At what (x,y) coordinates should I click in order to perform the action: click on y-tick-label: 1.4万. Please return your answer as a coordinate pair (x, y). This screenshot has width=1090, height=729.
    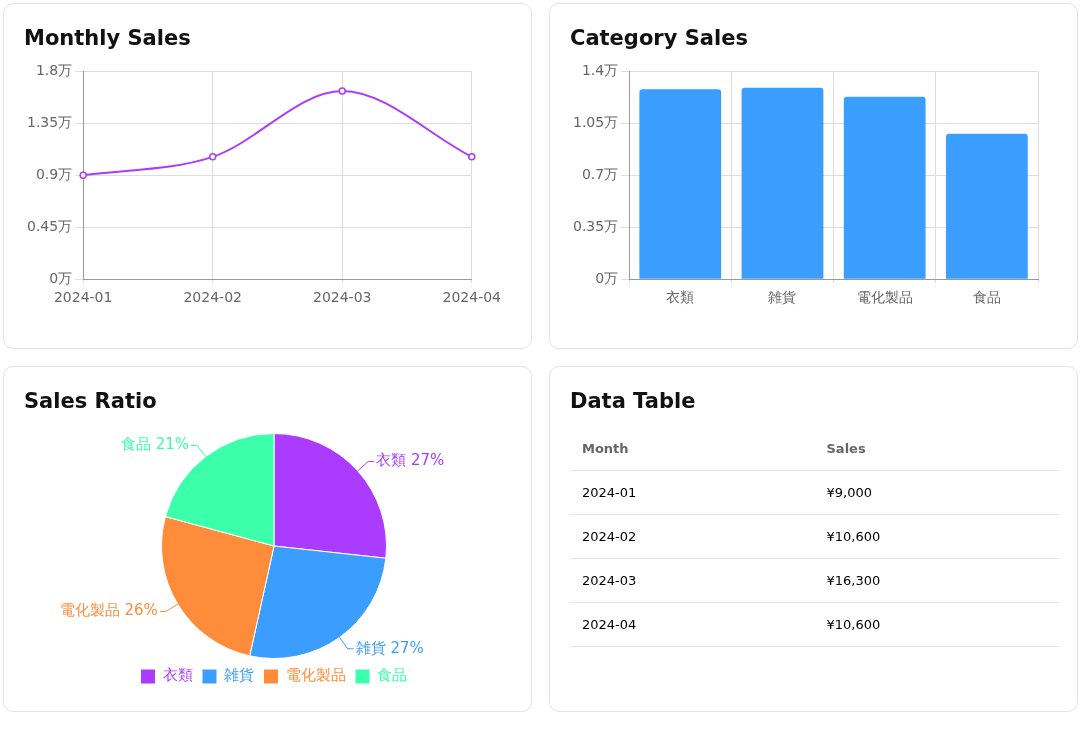
    Looking at the image, I should click on (600, 70).